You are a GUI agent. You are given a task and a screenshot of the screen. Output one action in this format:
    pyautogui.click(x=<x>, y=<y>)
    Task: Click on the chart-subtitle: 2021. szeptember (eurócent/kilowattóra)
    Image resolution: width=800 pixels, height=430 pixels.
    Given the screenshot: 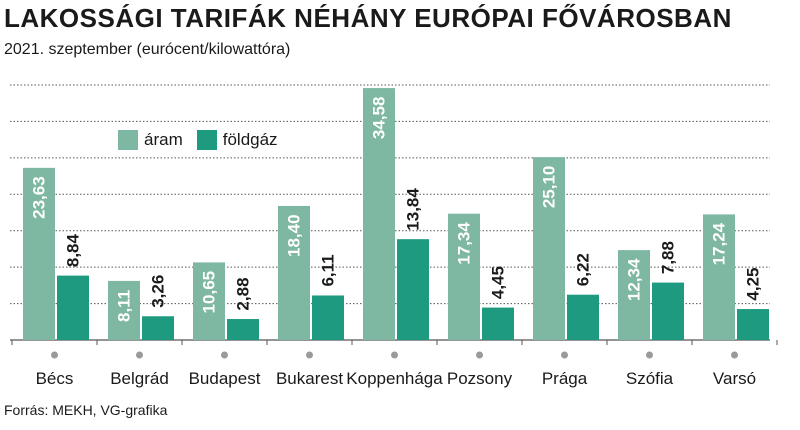 What is the action you would take?
    pyautogui.click(x=147, y=49)
    